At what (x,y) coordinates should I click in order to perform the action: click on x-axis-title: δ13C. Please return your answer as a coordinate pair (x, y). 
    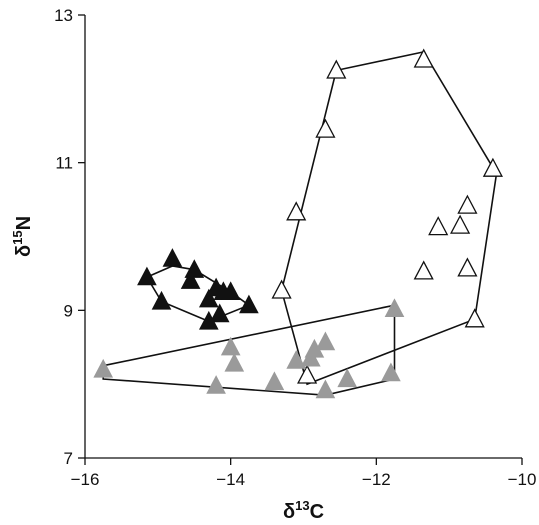
    Looking at the image, I should click on (303, 510).